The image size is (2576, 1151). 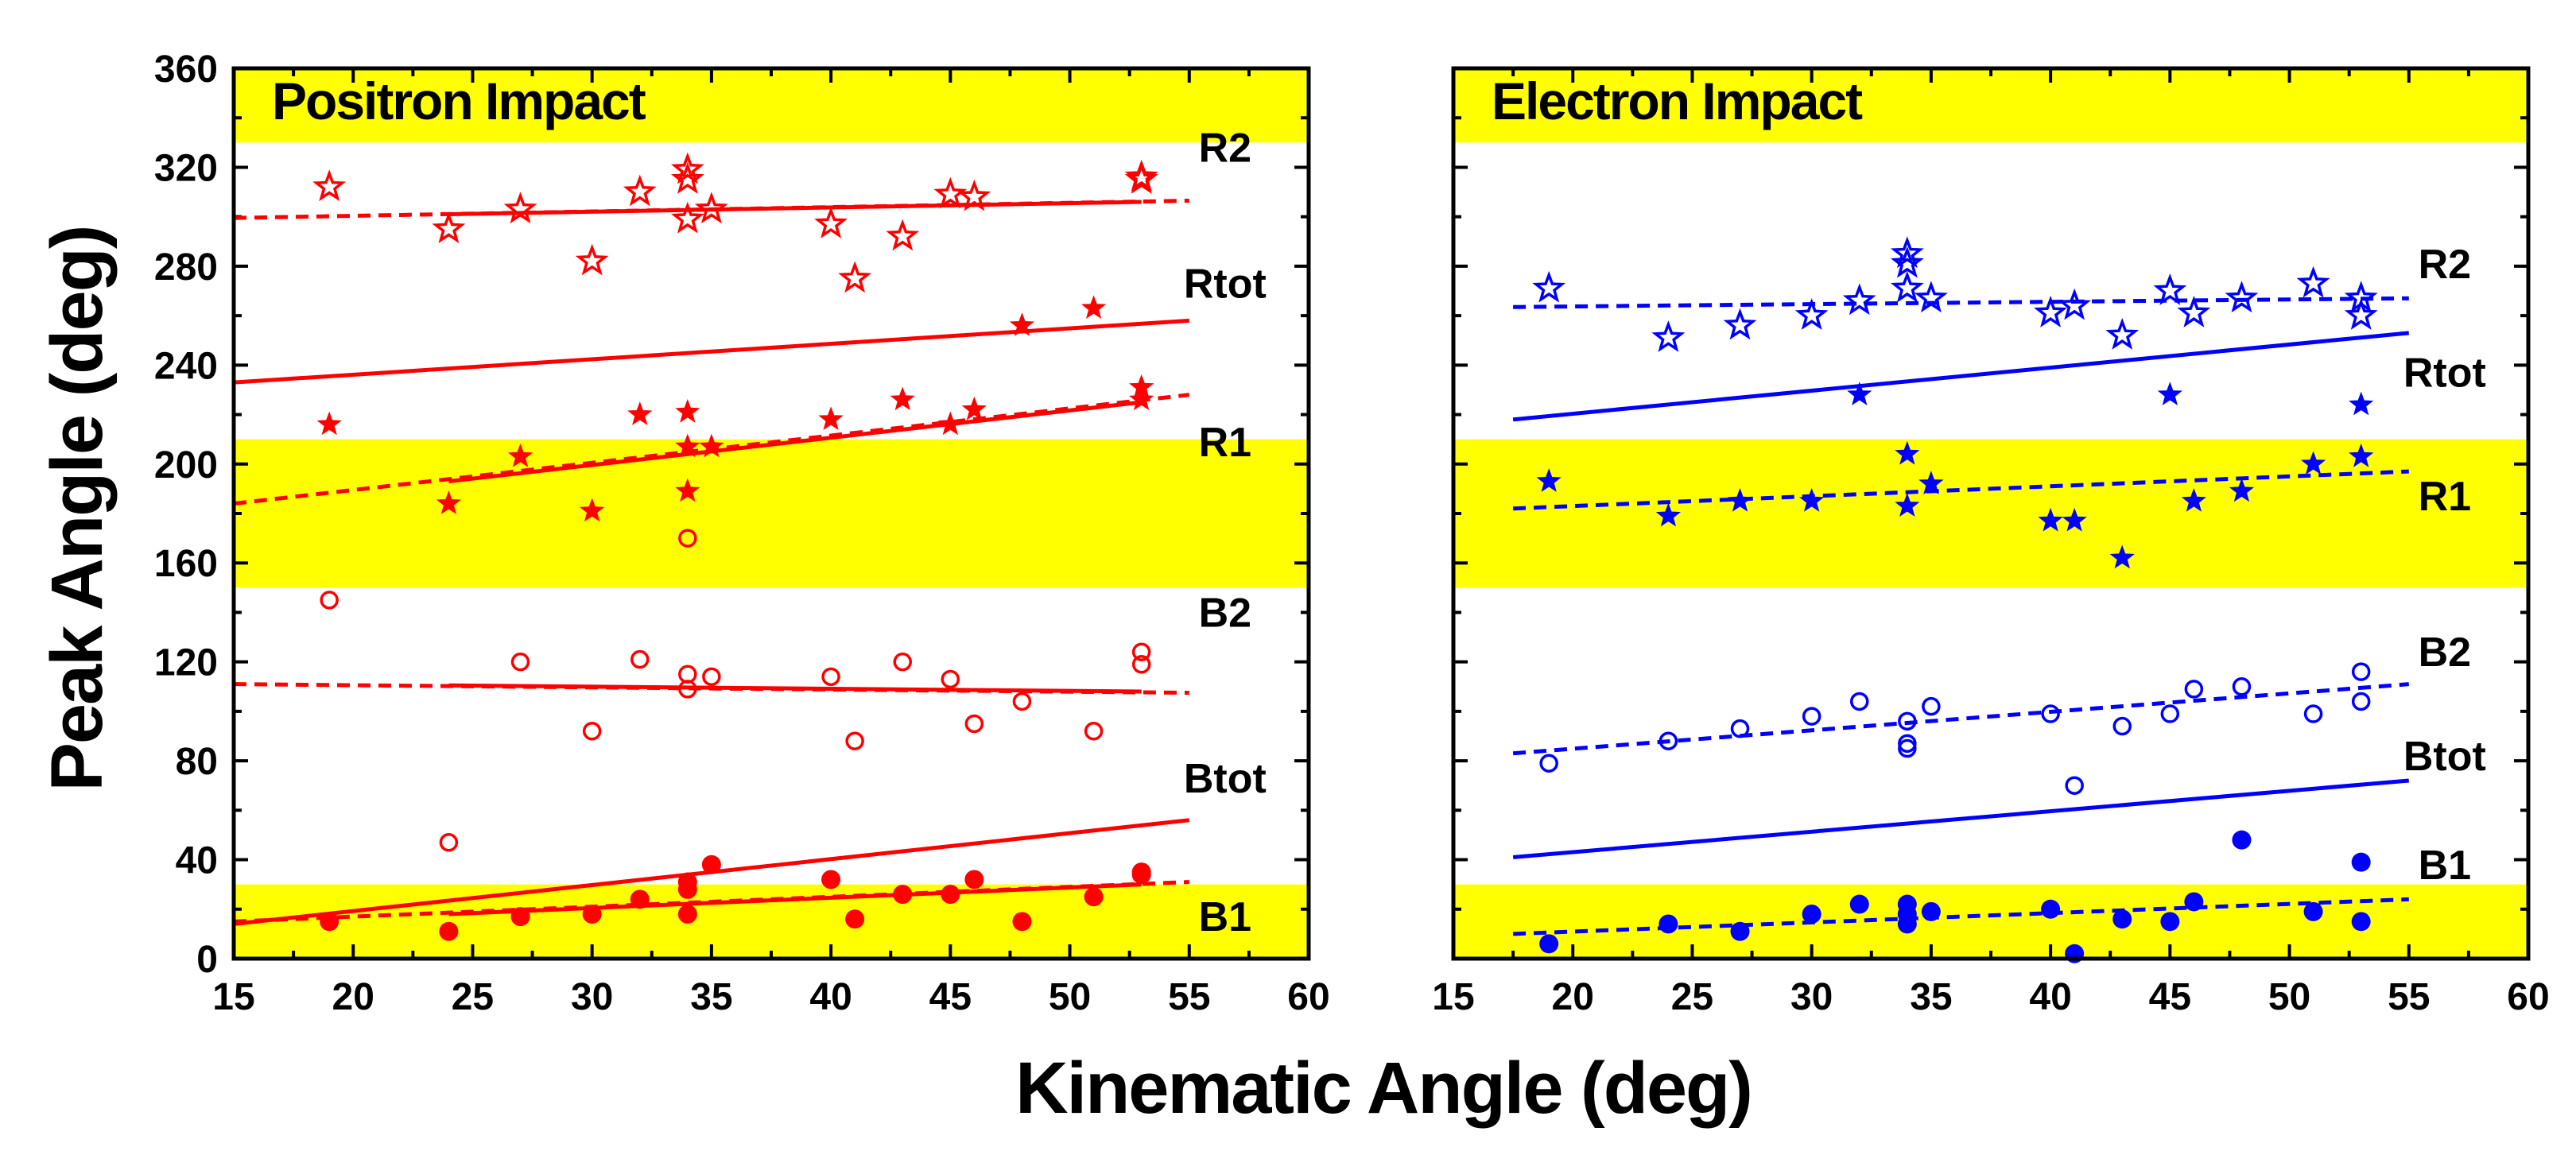 I want to click on y-axis-label: Peak Angle (deg), so click(x=78, y=509).